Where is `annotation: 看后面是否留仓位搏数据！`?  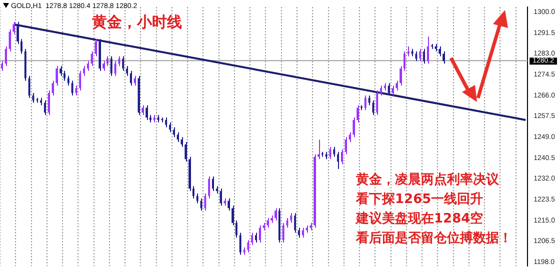
annotation: 看后面是否留仓位搏数据！ is located at coordinates (433, 238).